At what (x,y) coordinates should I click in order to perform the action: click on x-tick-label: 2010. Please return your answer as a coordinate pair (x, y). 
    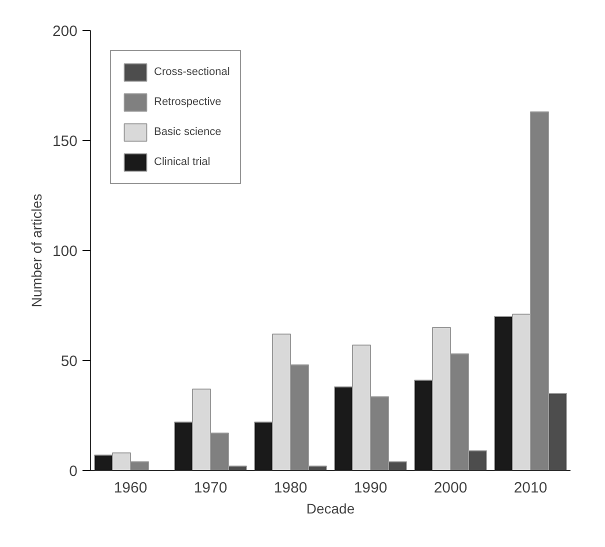
    Looking at the image, I should click on (531, 488).